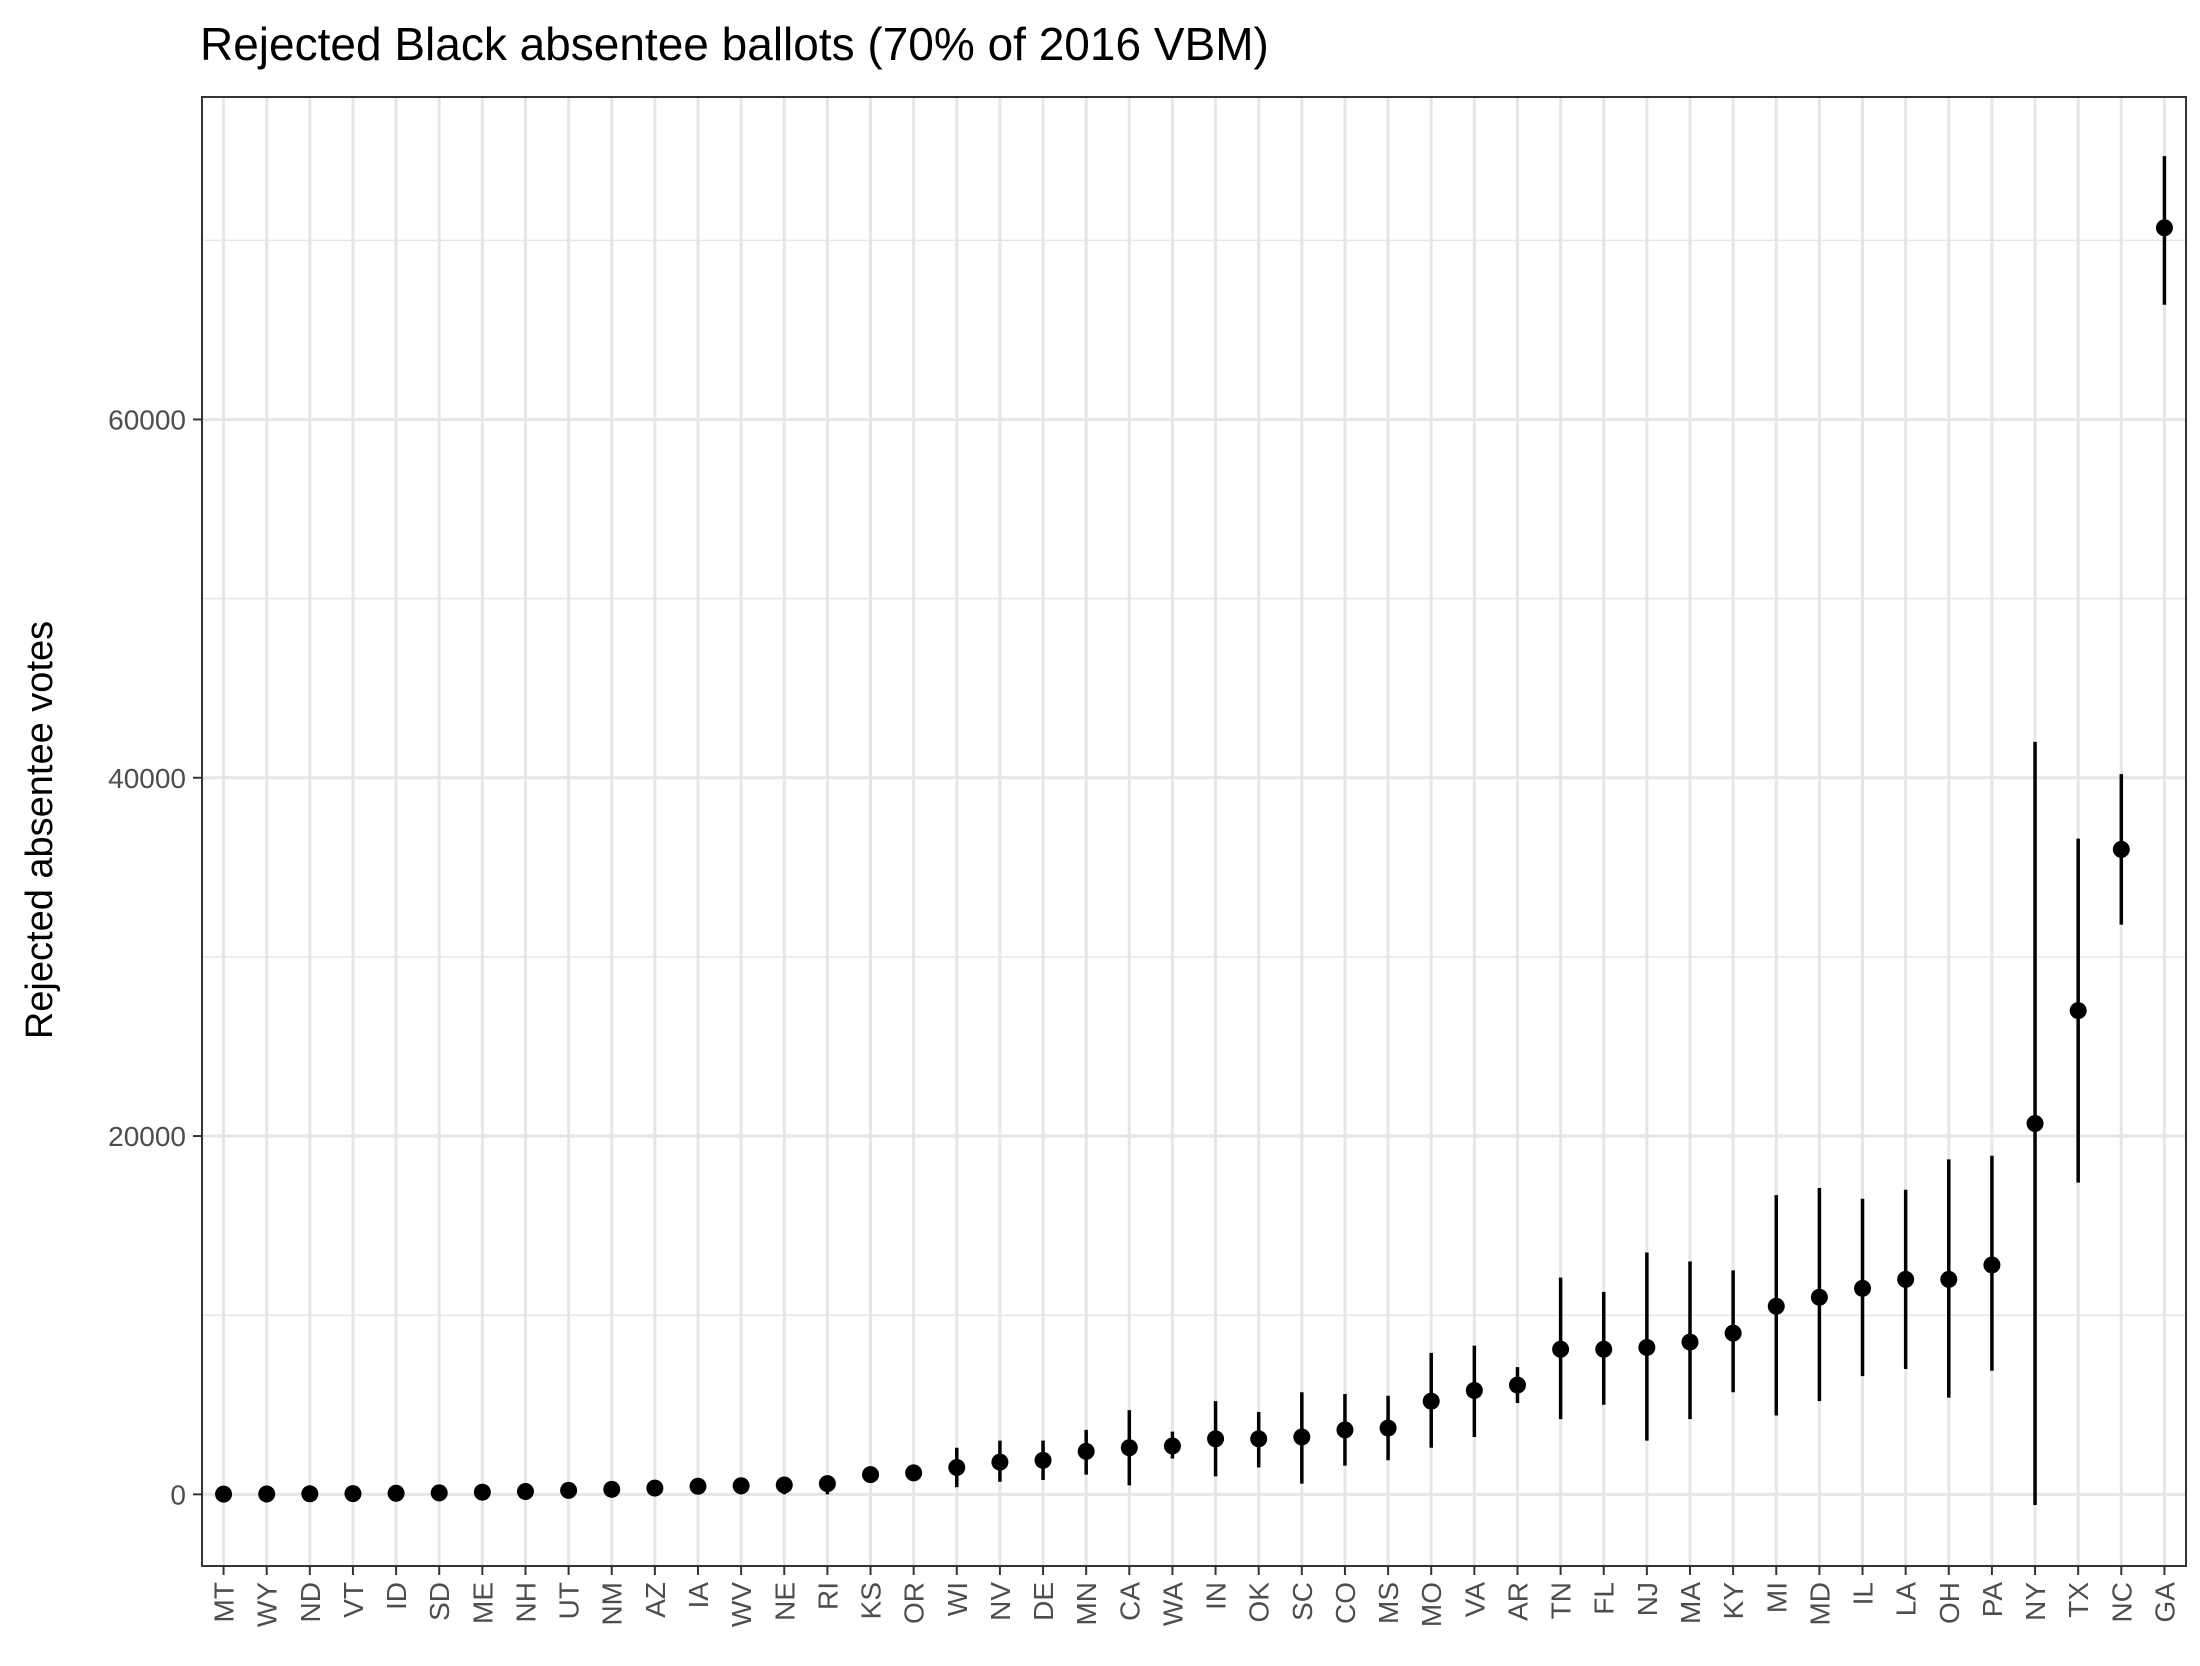 This screenshot has width=2200, height=1666. I want to click on y-axis: 0 20000 40000 60000, so click(155, 957).